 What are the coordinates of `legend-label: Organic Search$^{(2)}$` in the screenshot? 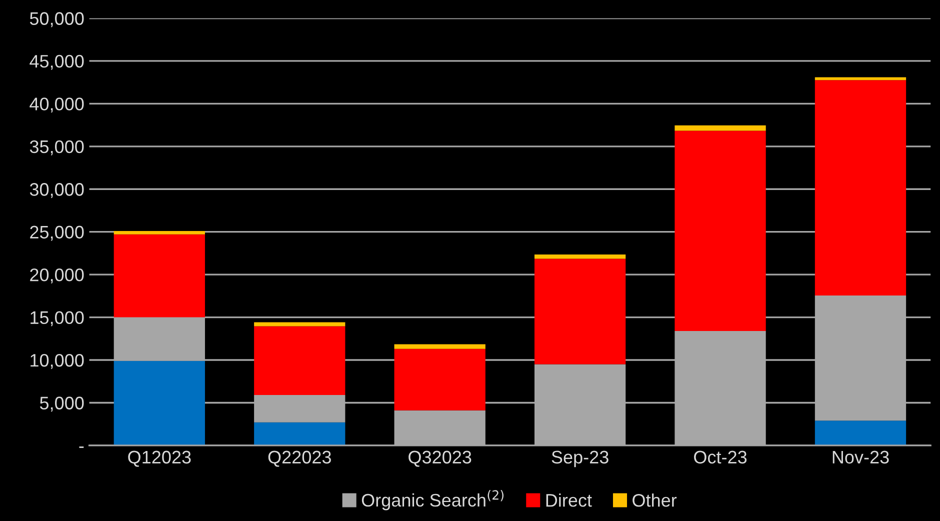 It's located at (433, 500).